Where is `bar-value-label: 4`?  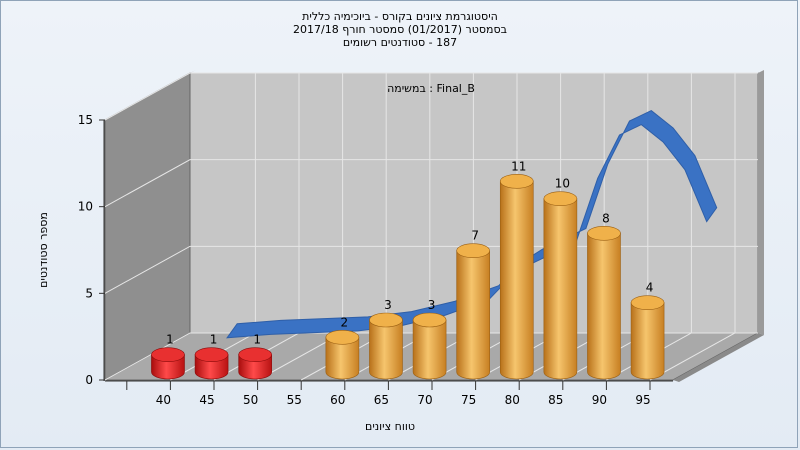
bar-value-label: 4 is located at coordinates (650, 288).